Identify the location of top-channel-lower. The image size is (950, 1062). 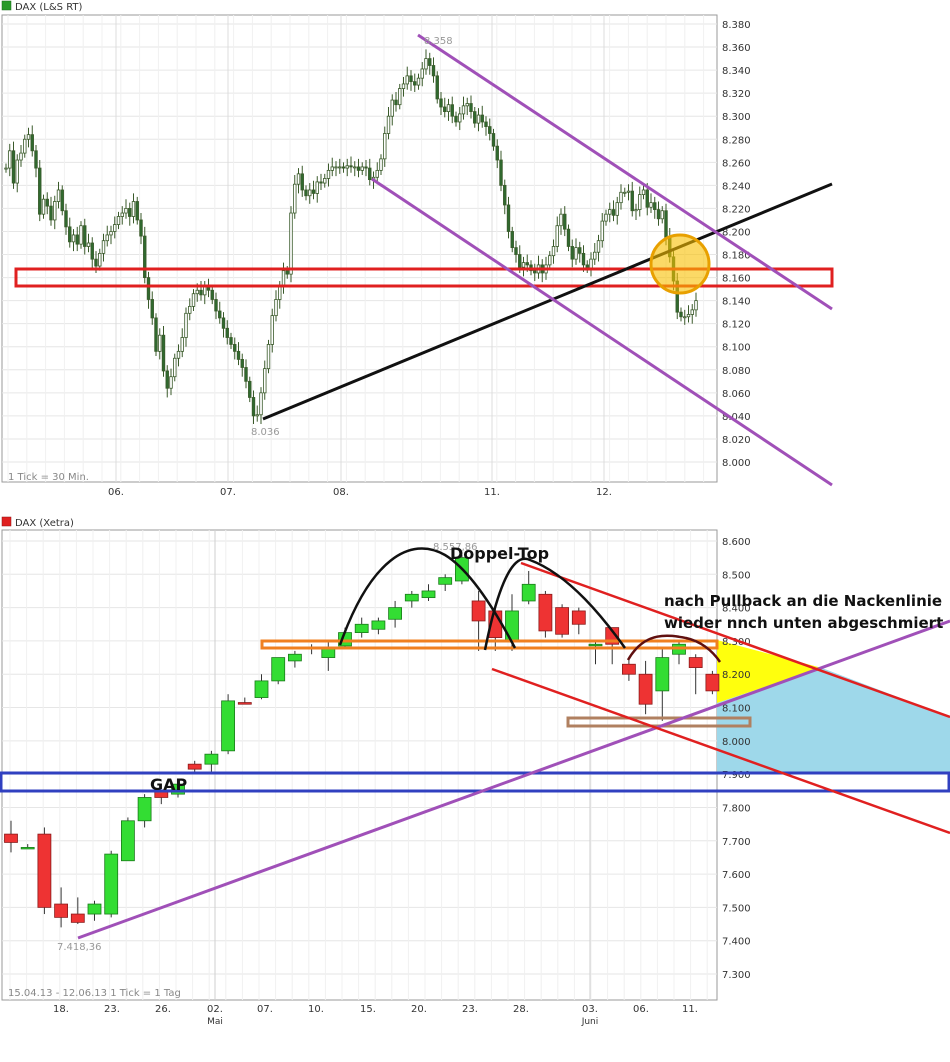
(602, 332).